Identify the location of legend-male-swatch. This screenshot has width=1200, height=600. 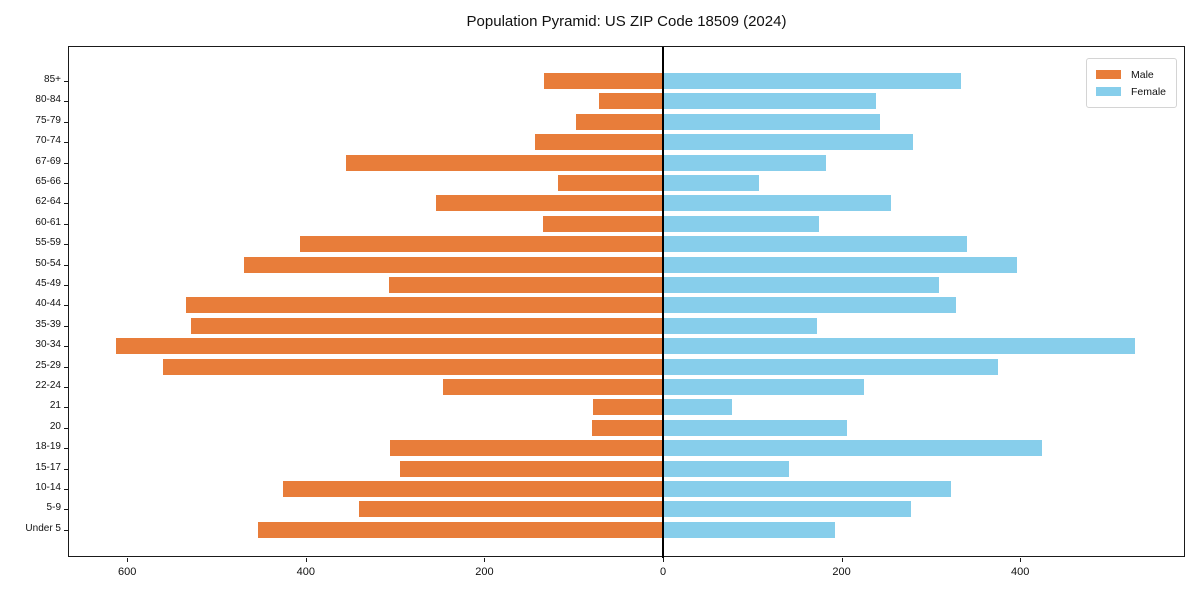
(1108, 74).